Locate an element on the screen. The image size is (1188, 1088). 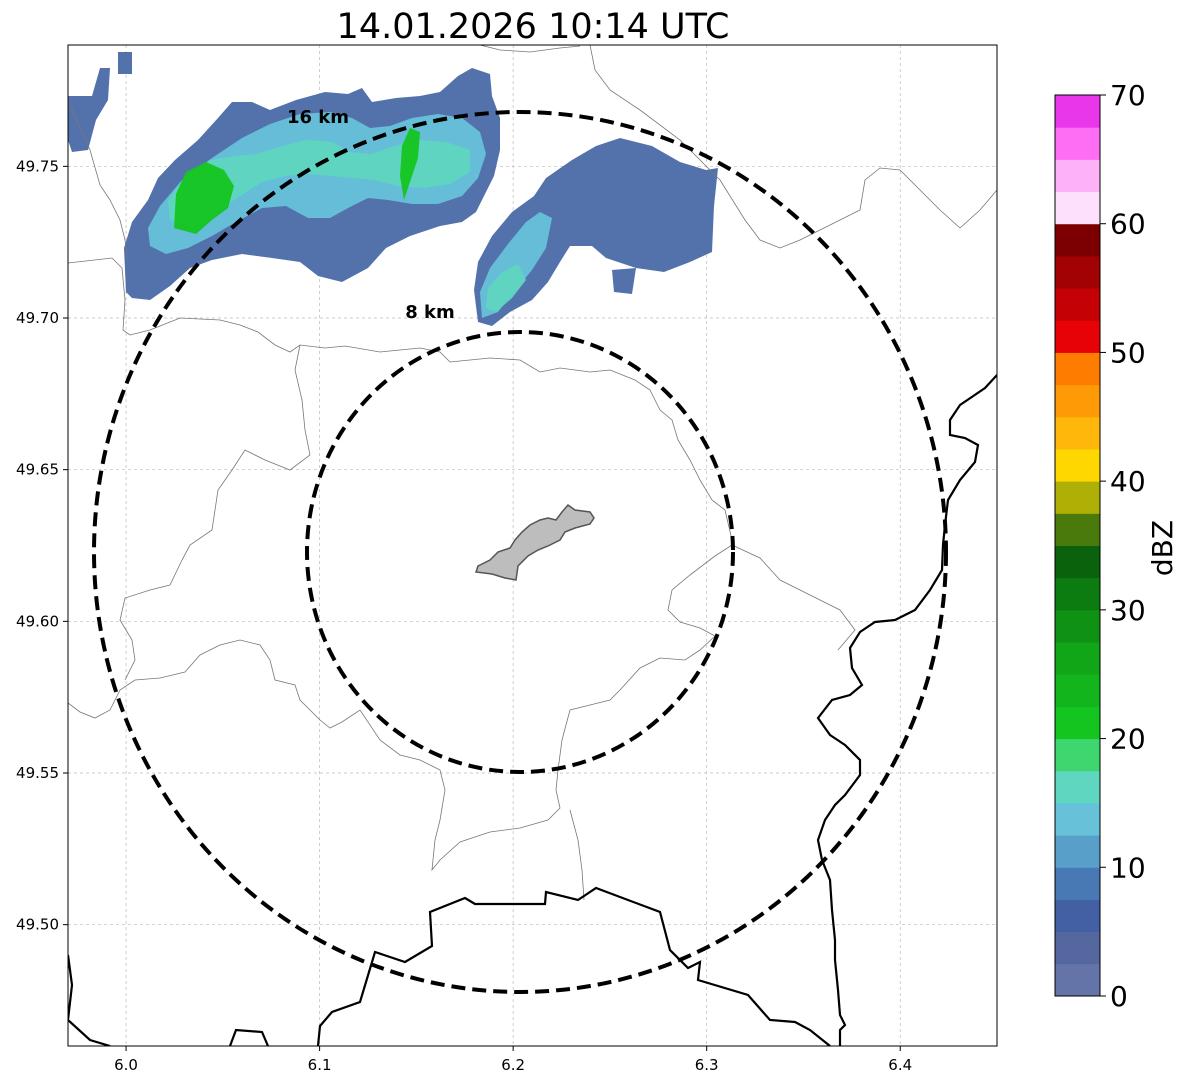
range-ring-8km is located at coordinates (520, 552).